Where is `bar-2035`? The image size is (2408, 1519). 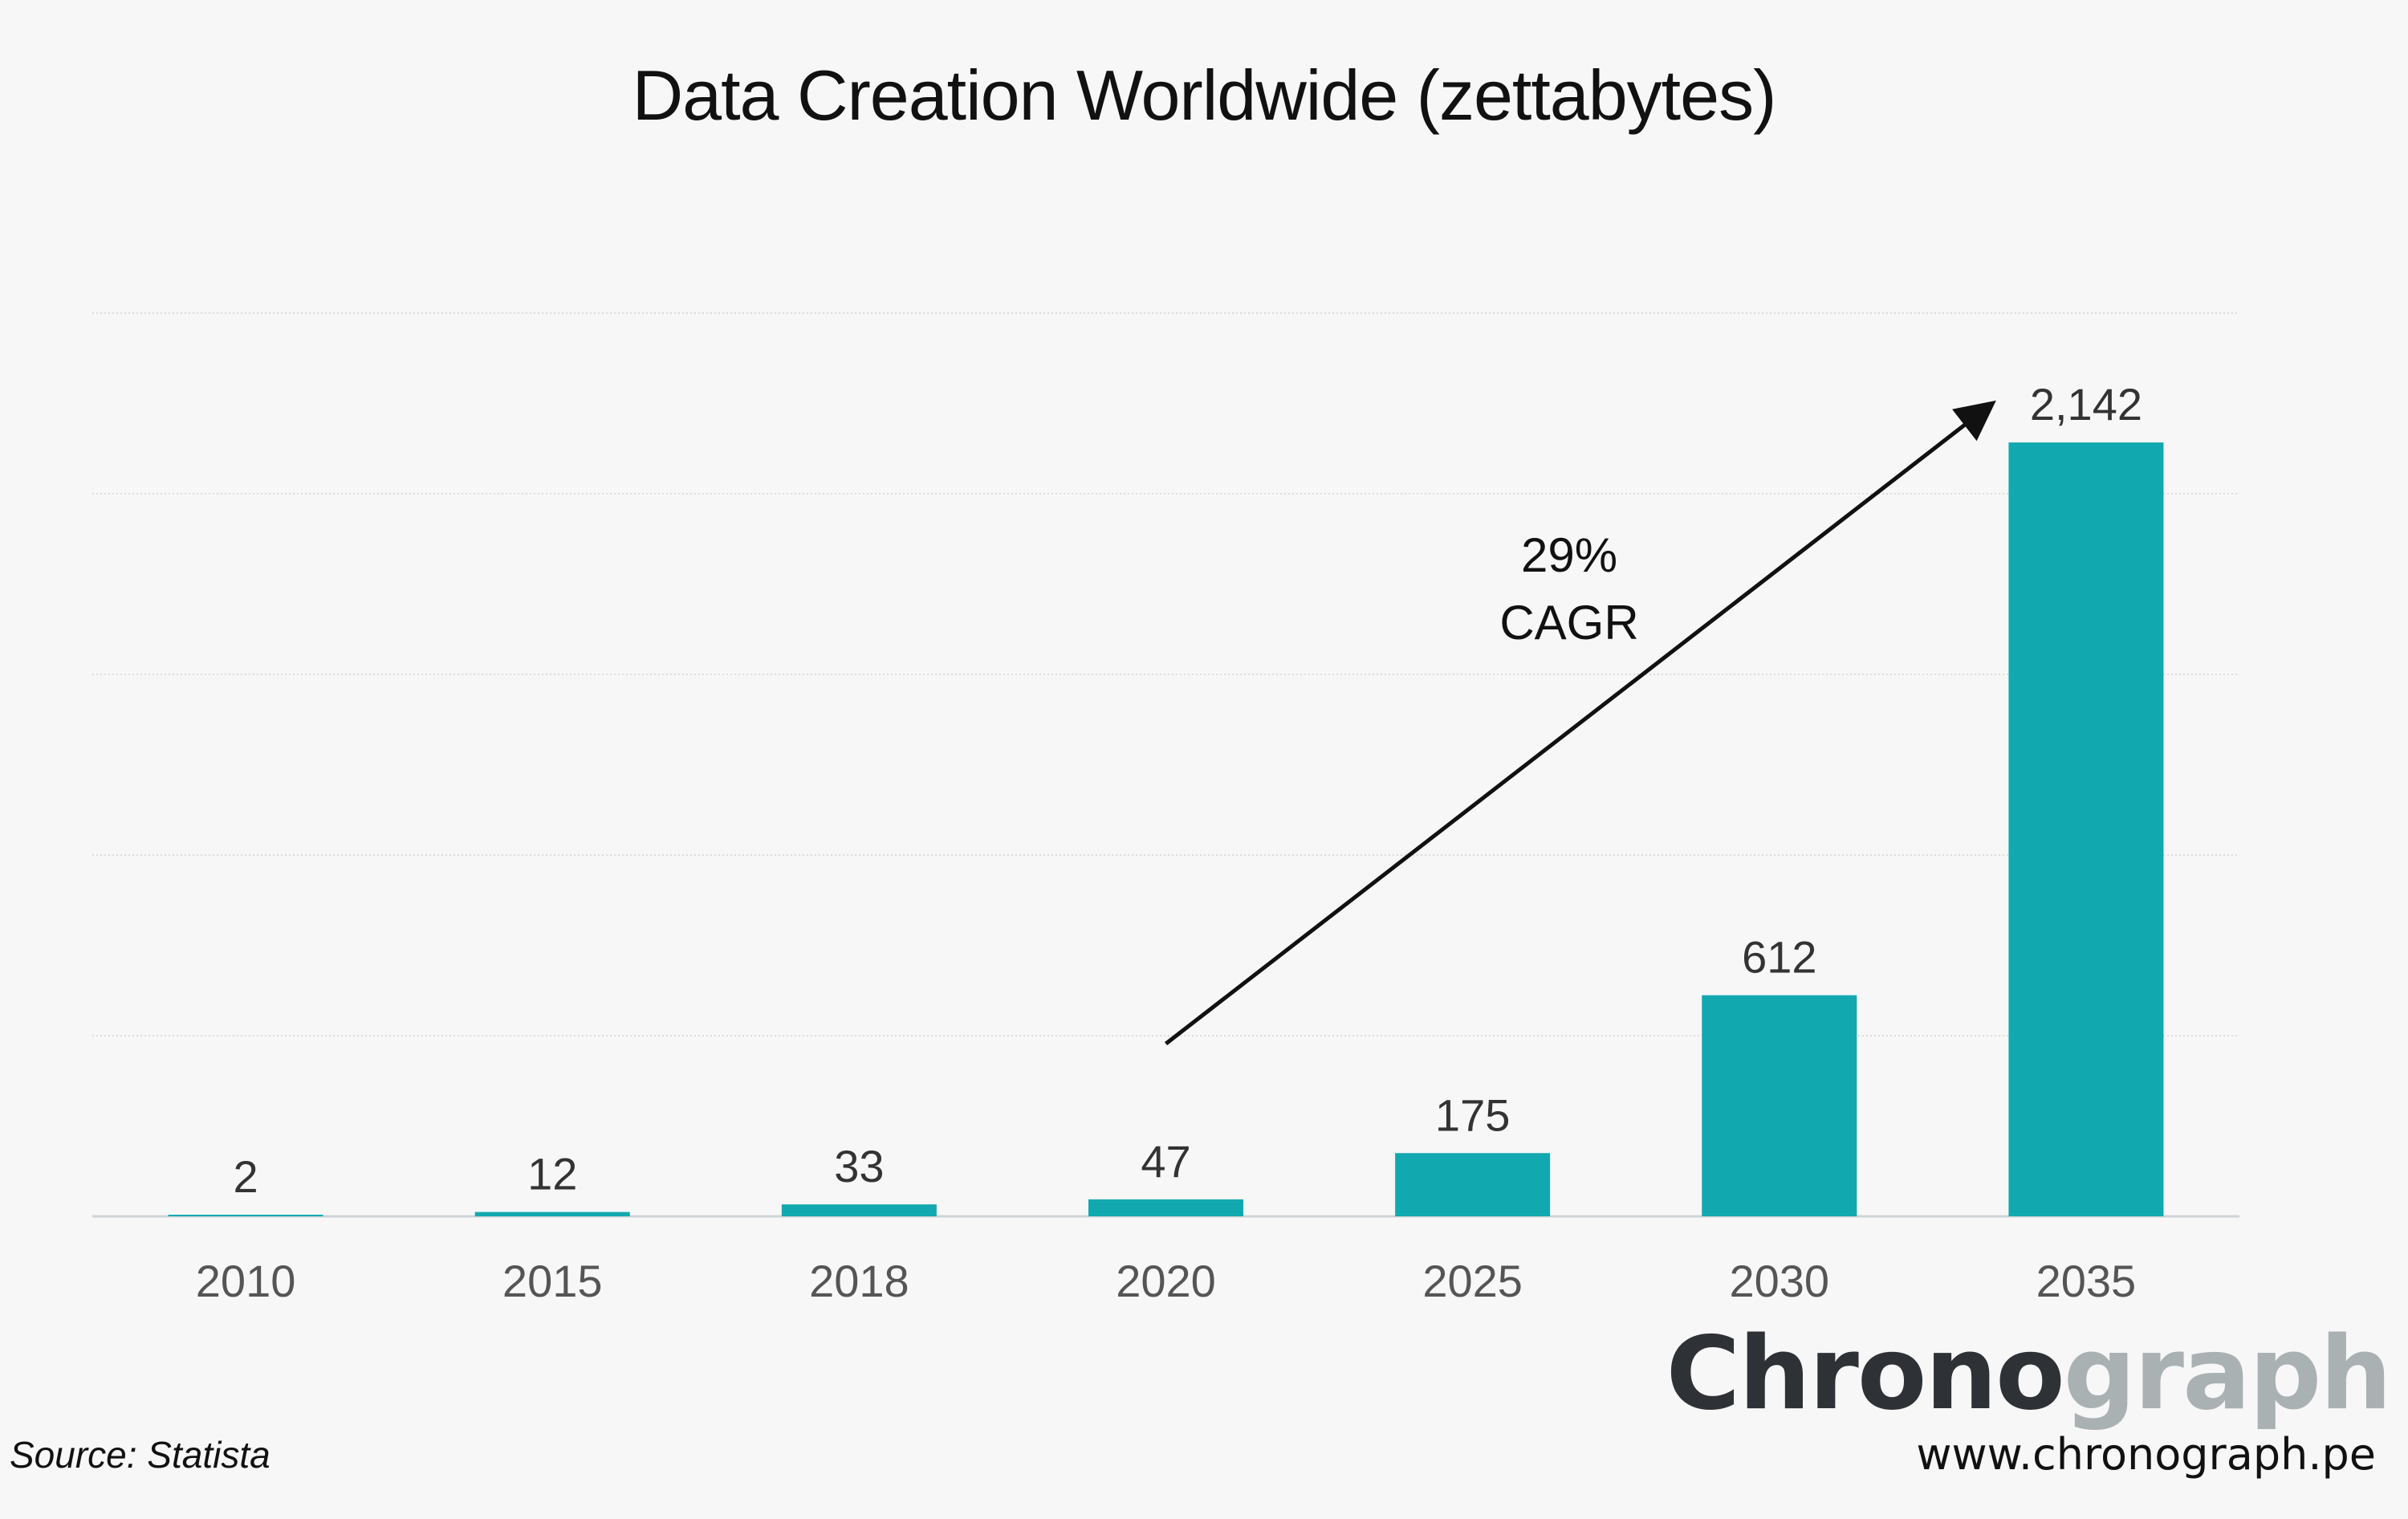 bar-2035 is located at coordinates (2086, 829).